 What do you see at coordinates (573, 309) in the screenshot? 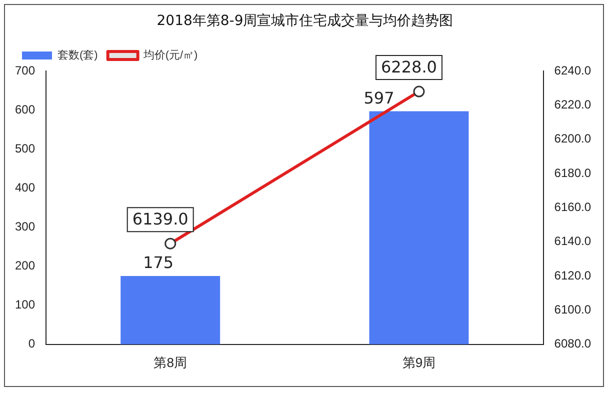
I see `y2-tick-label: 6100.0` at bounding box center [573, 309].